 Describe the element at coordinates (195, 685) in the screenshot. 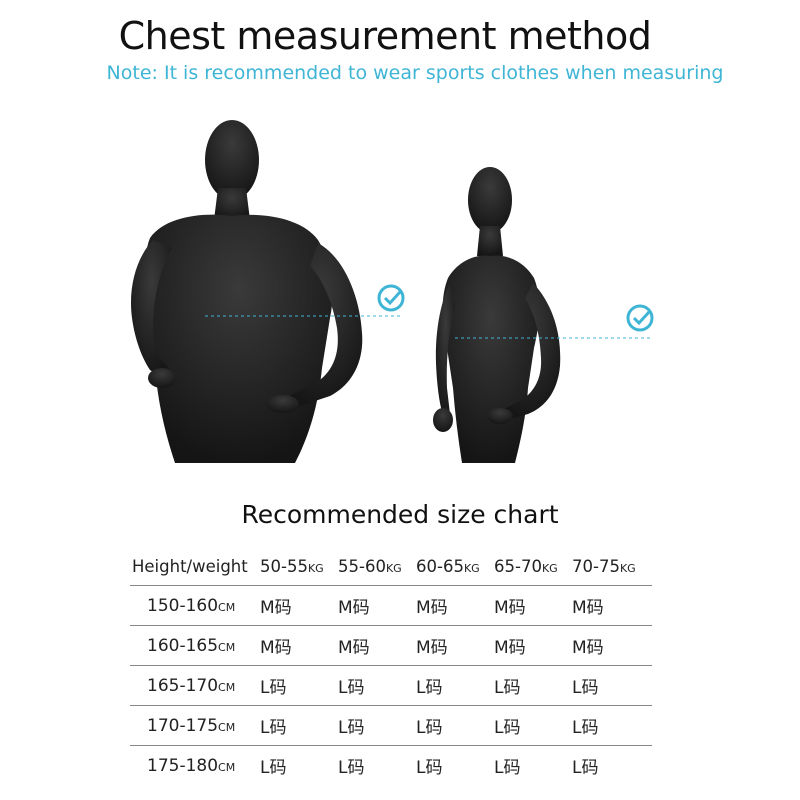

I see `height-cell: 165-170CM` at that location.